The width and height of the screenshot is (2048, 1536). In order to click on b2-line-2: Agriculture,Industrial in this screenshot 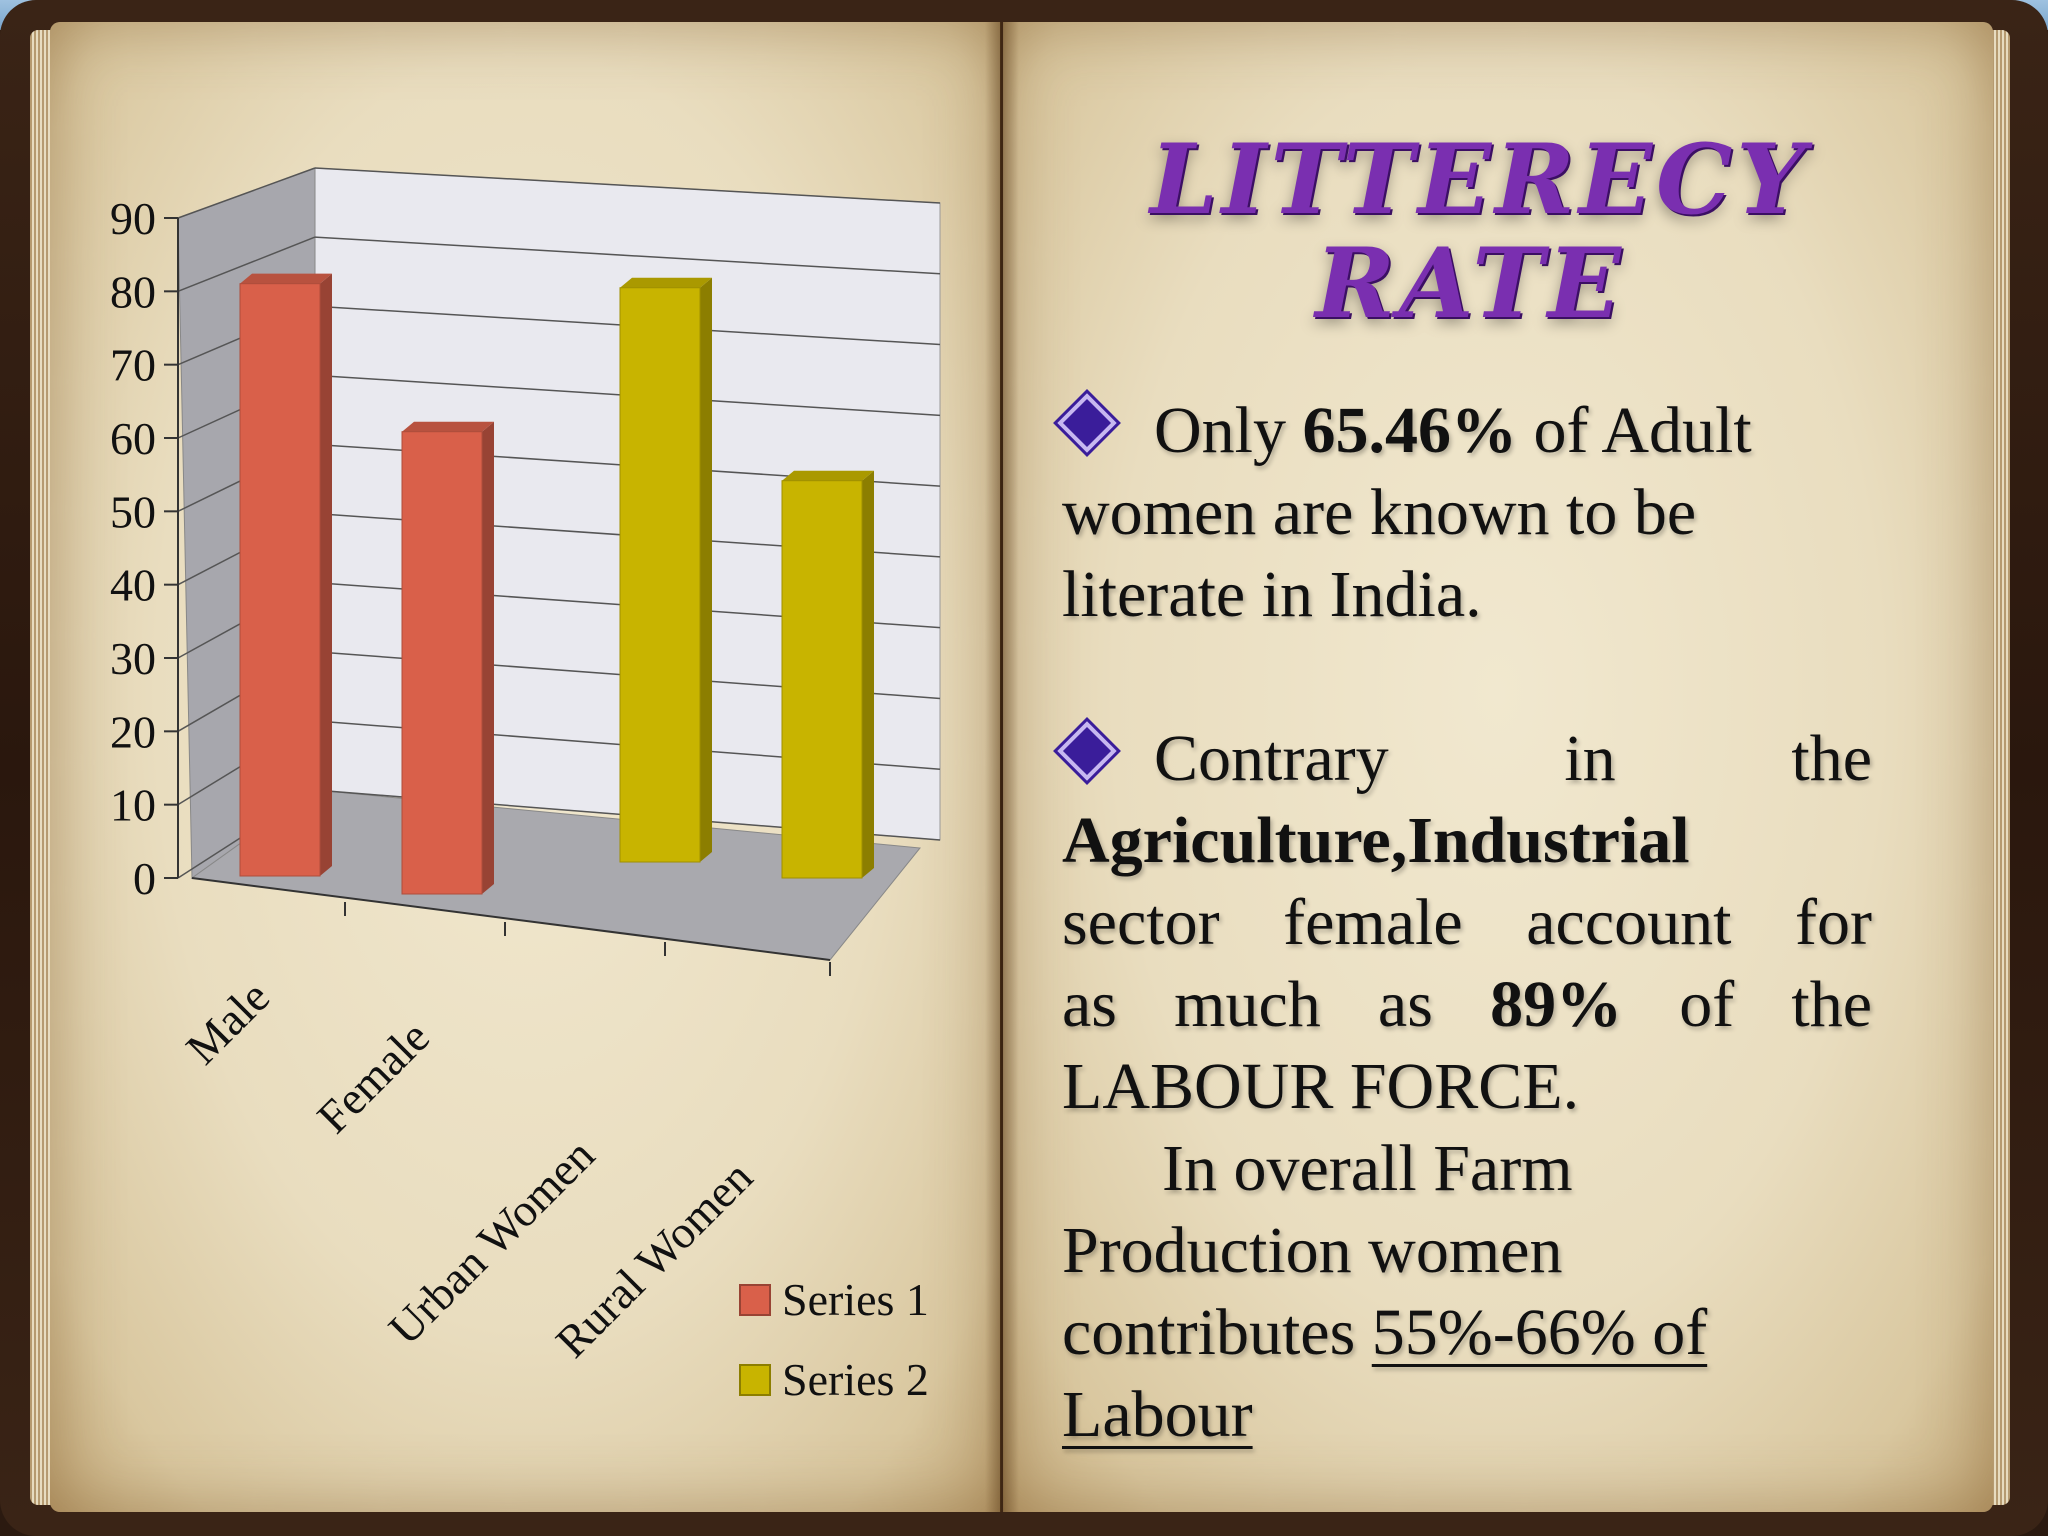, I will do `click(1467, 841)`.